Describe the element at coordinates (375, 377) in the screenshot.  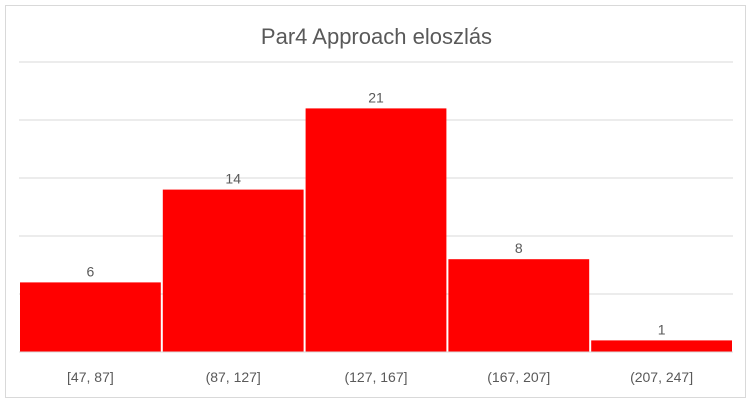
I see `x-tick-label-3: (127, 167]` at that location.